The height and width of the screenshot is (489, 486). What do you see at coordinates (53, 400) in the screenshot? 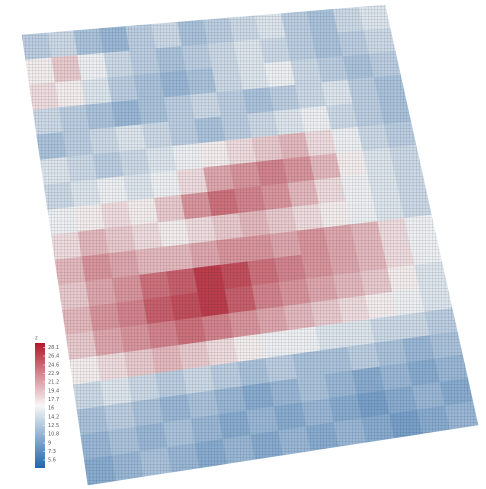
I see `colorbar-label: 17.7` at bounding box center [53, 400].